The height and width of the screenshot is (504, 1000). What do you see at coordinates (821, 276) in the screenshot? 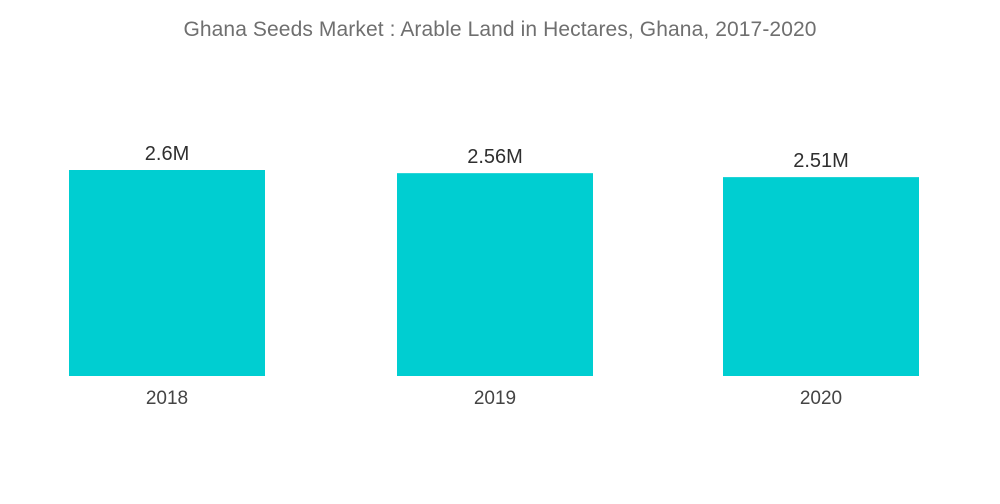
I see `bar-2020` at bounding box center [821, 276].